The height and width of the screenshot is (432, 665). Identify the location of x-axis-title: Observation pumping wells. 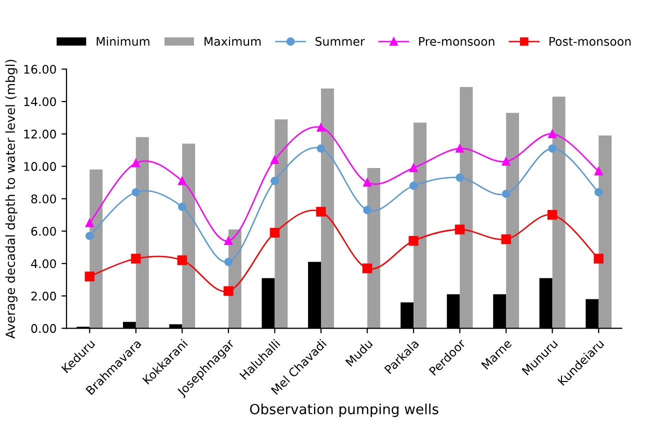
(344, 411).